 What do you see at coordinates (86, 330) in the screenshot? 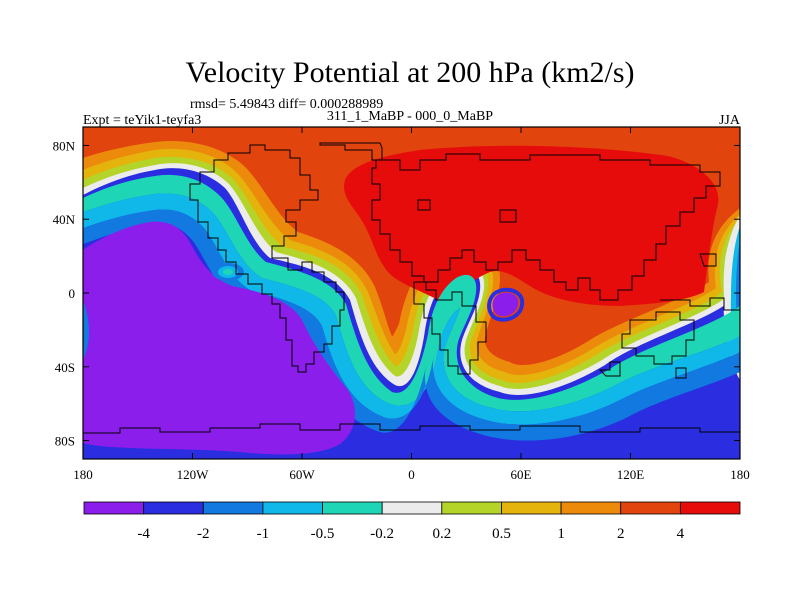
I see `band-west-edge-blue` at bounding box center [86, 330].